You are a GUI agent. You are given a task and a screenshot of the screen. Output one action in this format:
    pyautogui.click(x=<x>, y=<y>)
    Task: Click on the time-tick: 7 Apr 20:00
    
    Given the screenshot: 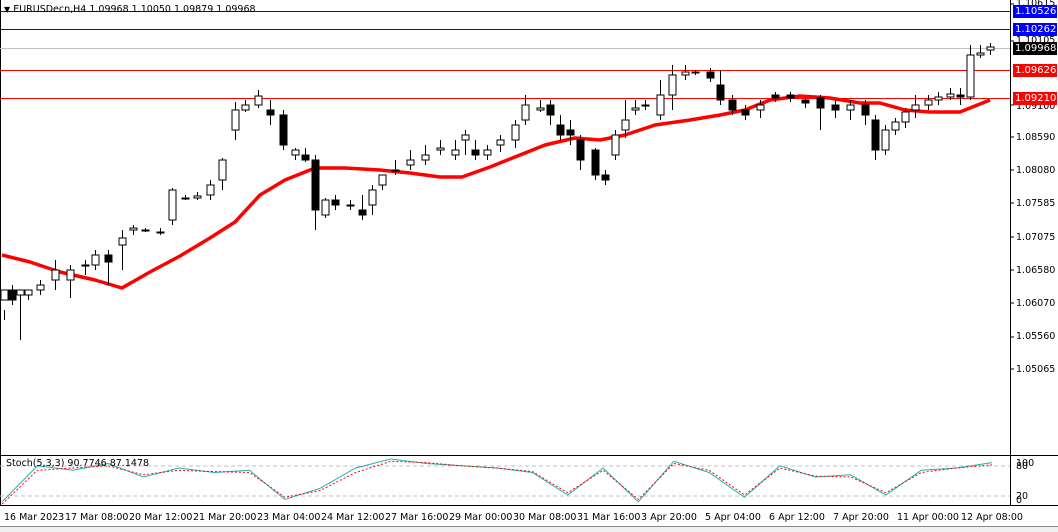 What is the action you would take?
    pyautogui.click(x=861, y=517)
    